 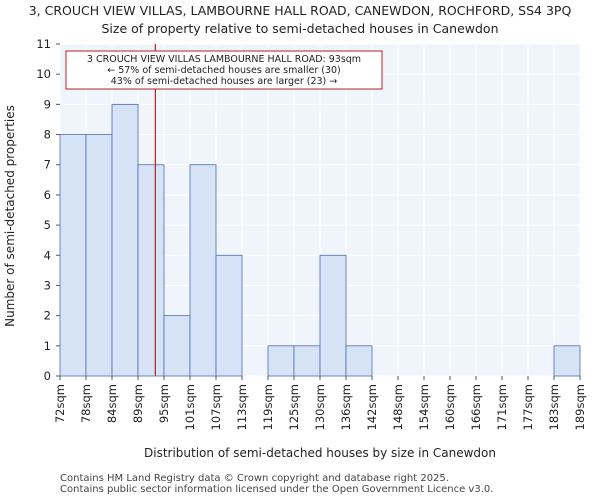 What do you see at coordinates (48, 210) in the screenshot?
I see `y-axis-ticks: 0 1 2 3 4 5 6 7 8 9 10 11` at bounding box center [48, 210].